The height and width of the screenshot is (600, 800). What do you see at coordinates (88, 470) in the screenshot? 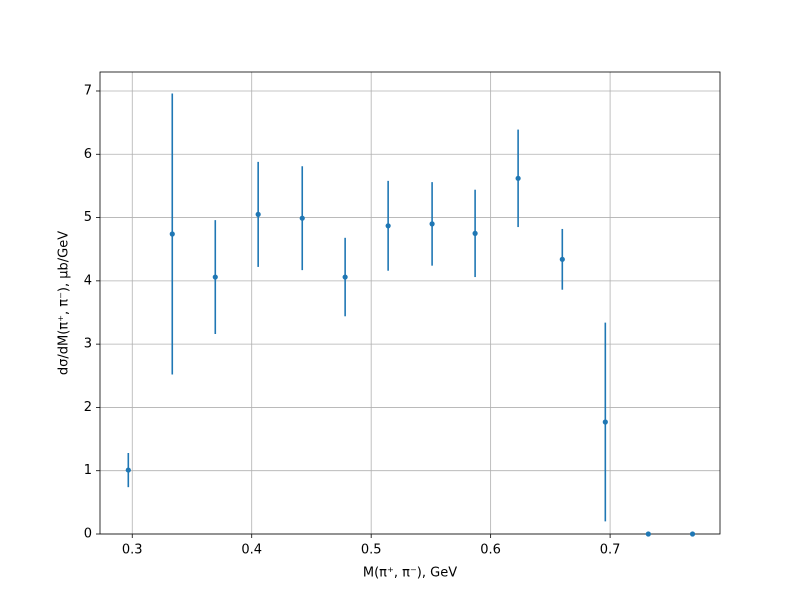
I see `y-tick-label: 1` at bounding box center [88, 470].